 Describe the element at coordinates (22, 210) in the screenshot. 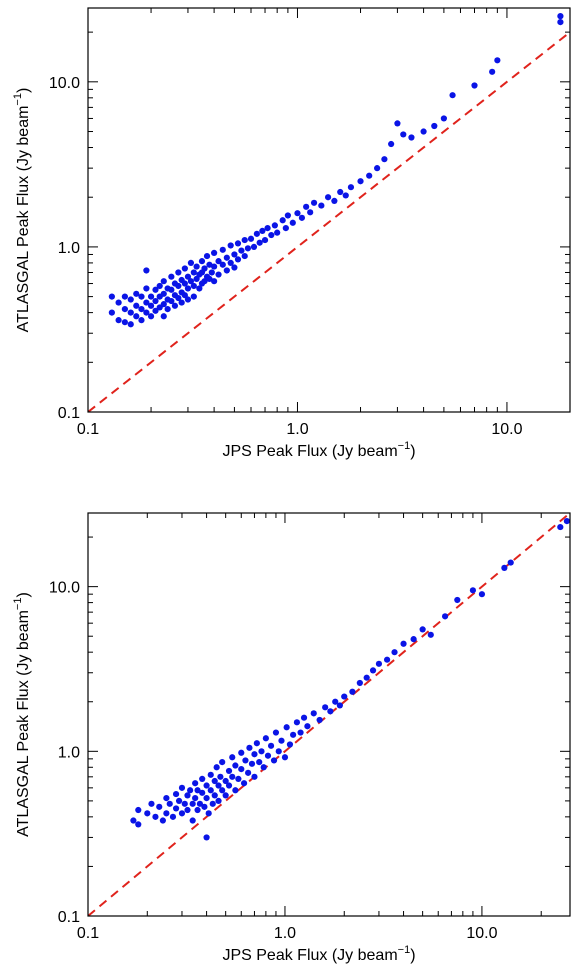

I see `y-axis-title: ATLASGAL Peak Flux (Jy beam−1)` at that location.